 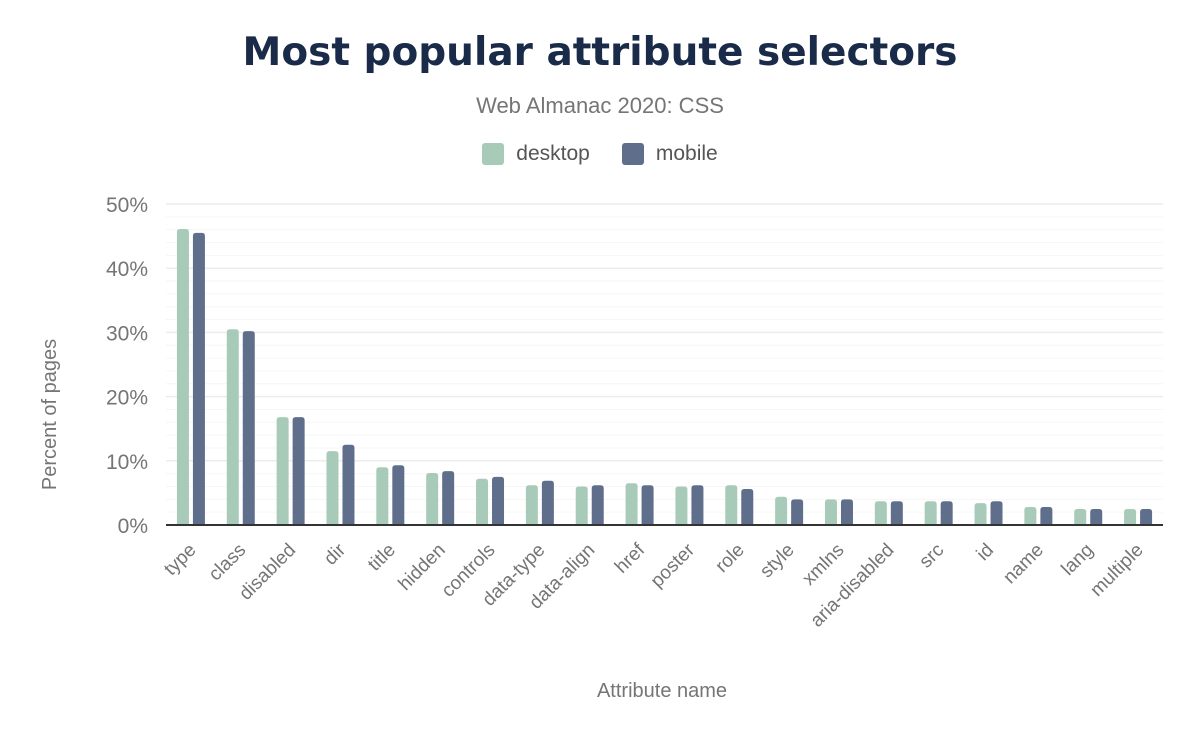 I want to click on bar-mobile-data-type, so click(x=547, y=502).